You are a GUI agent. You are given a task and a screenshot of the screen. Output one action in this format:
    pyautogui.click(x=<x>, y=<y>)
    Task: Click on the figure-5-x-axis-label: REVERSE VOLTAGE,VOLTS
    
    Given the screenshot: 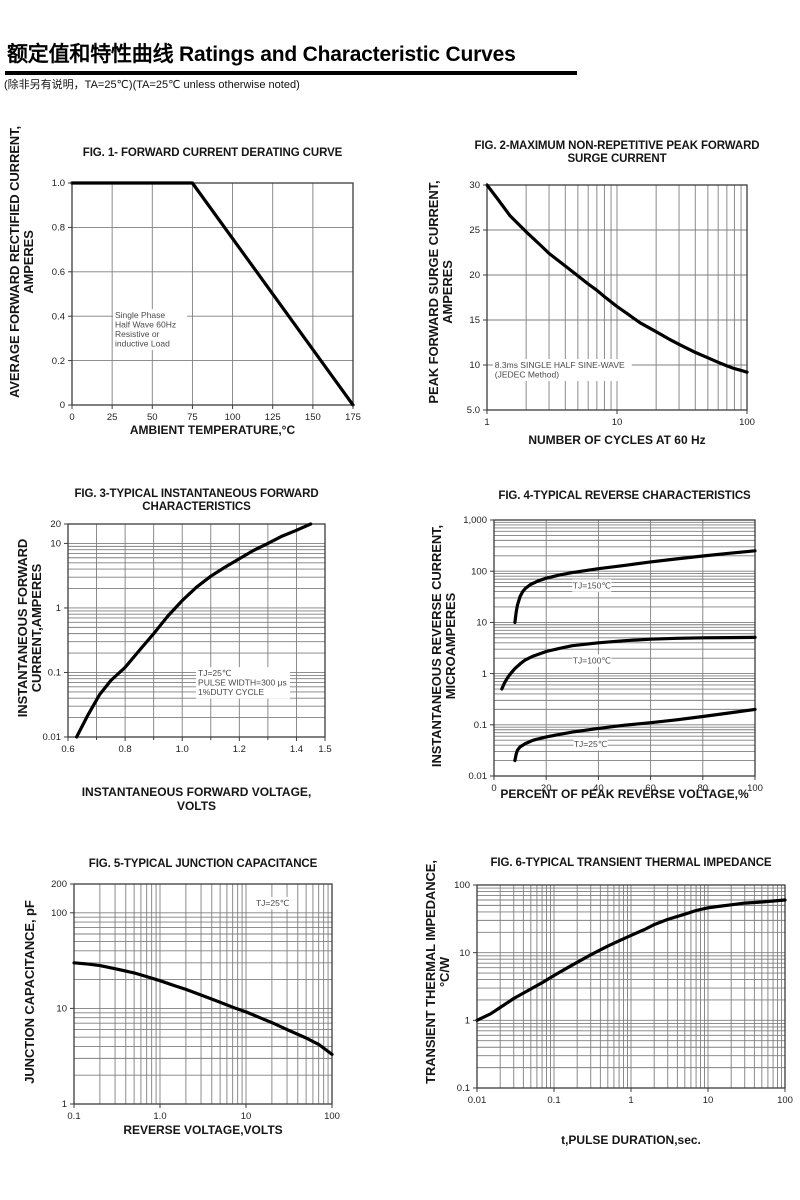 What is the action you would take?
    pyautogui.click(x=203, y=1130)
    